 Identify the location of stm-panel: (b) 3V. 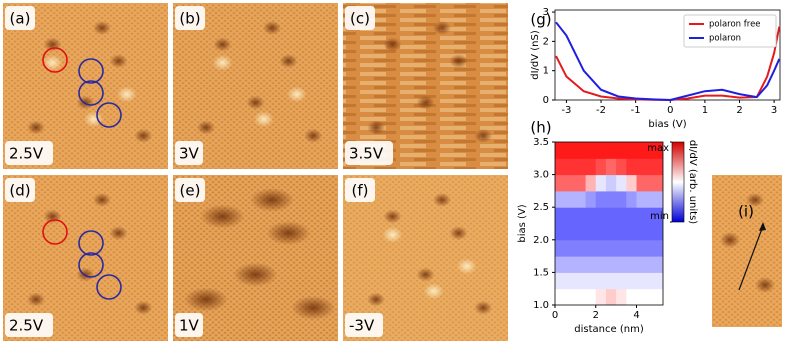
(255, 86).